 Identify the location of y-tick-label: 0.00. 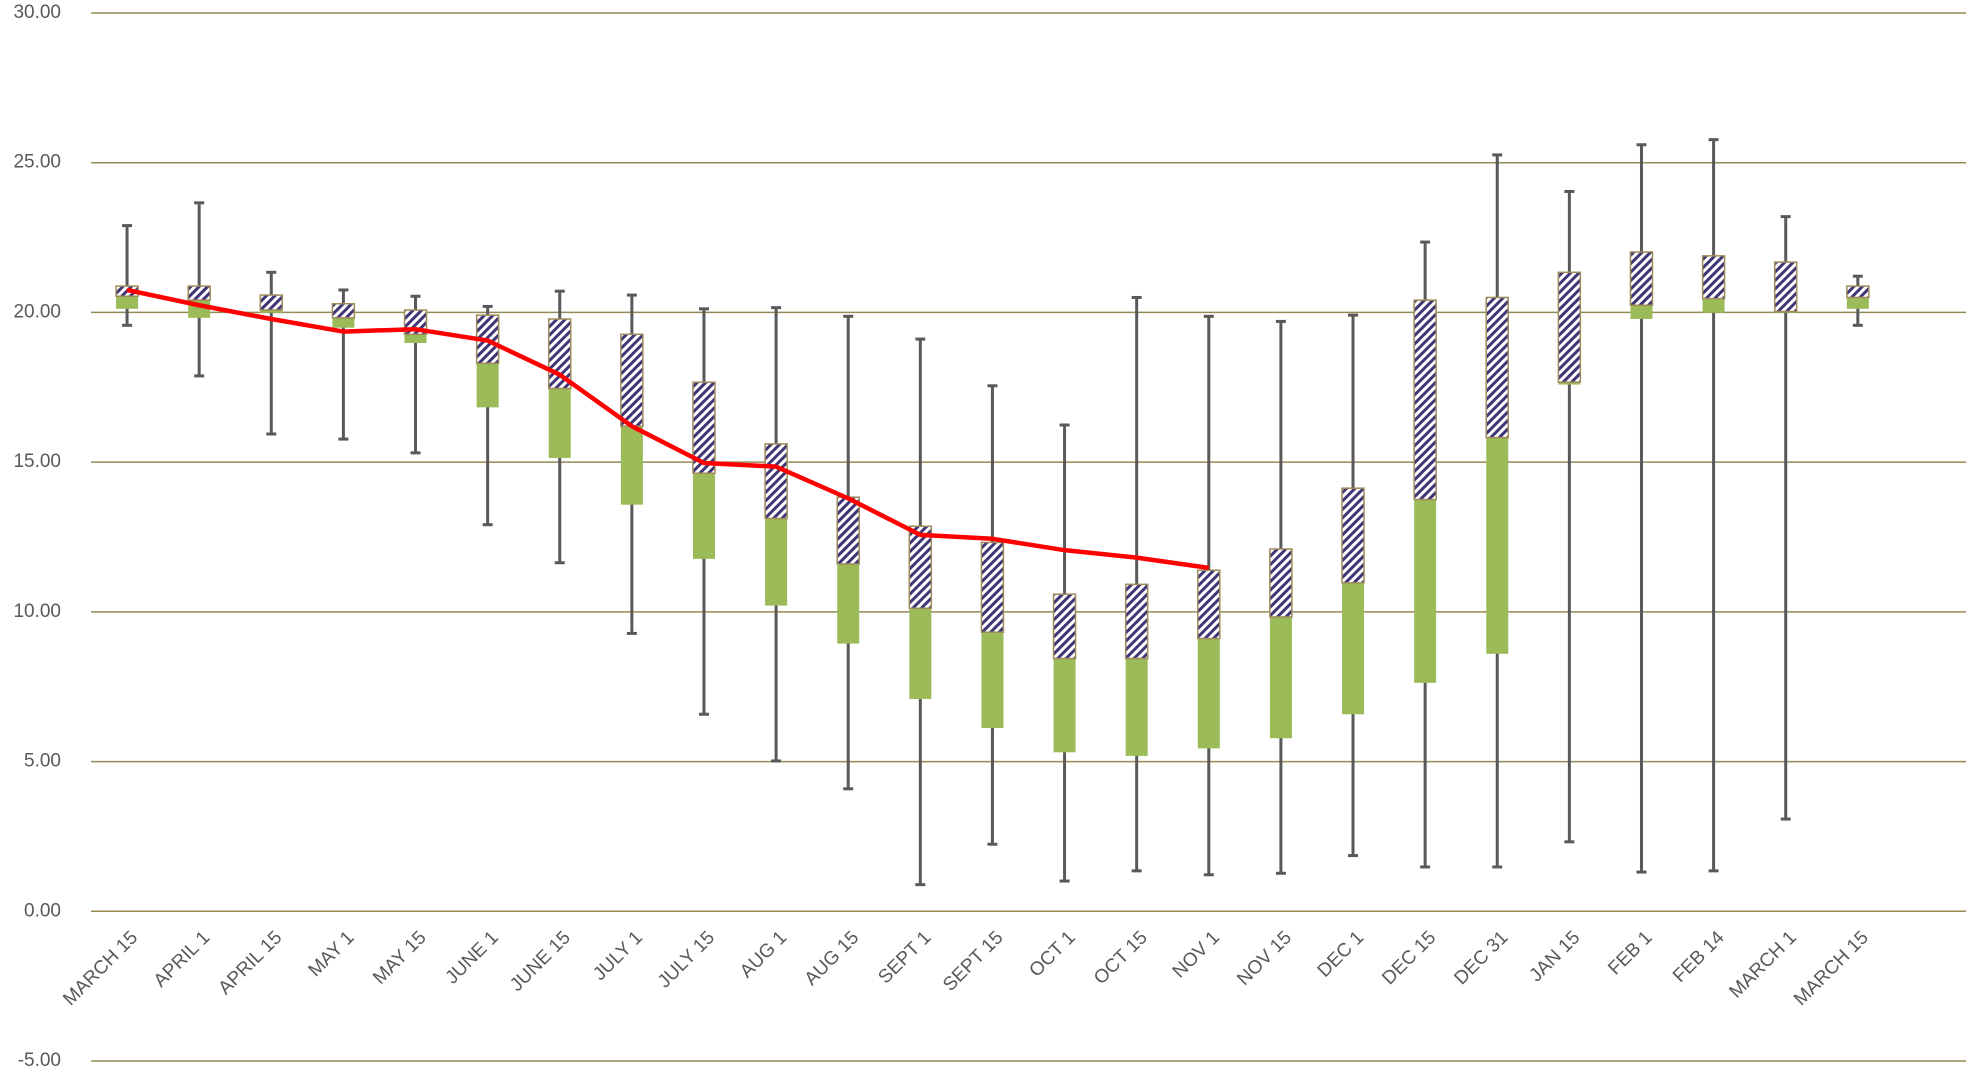
(42, 910).